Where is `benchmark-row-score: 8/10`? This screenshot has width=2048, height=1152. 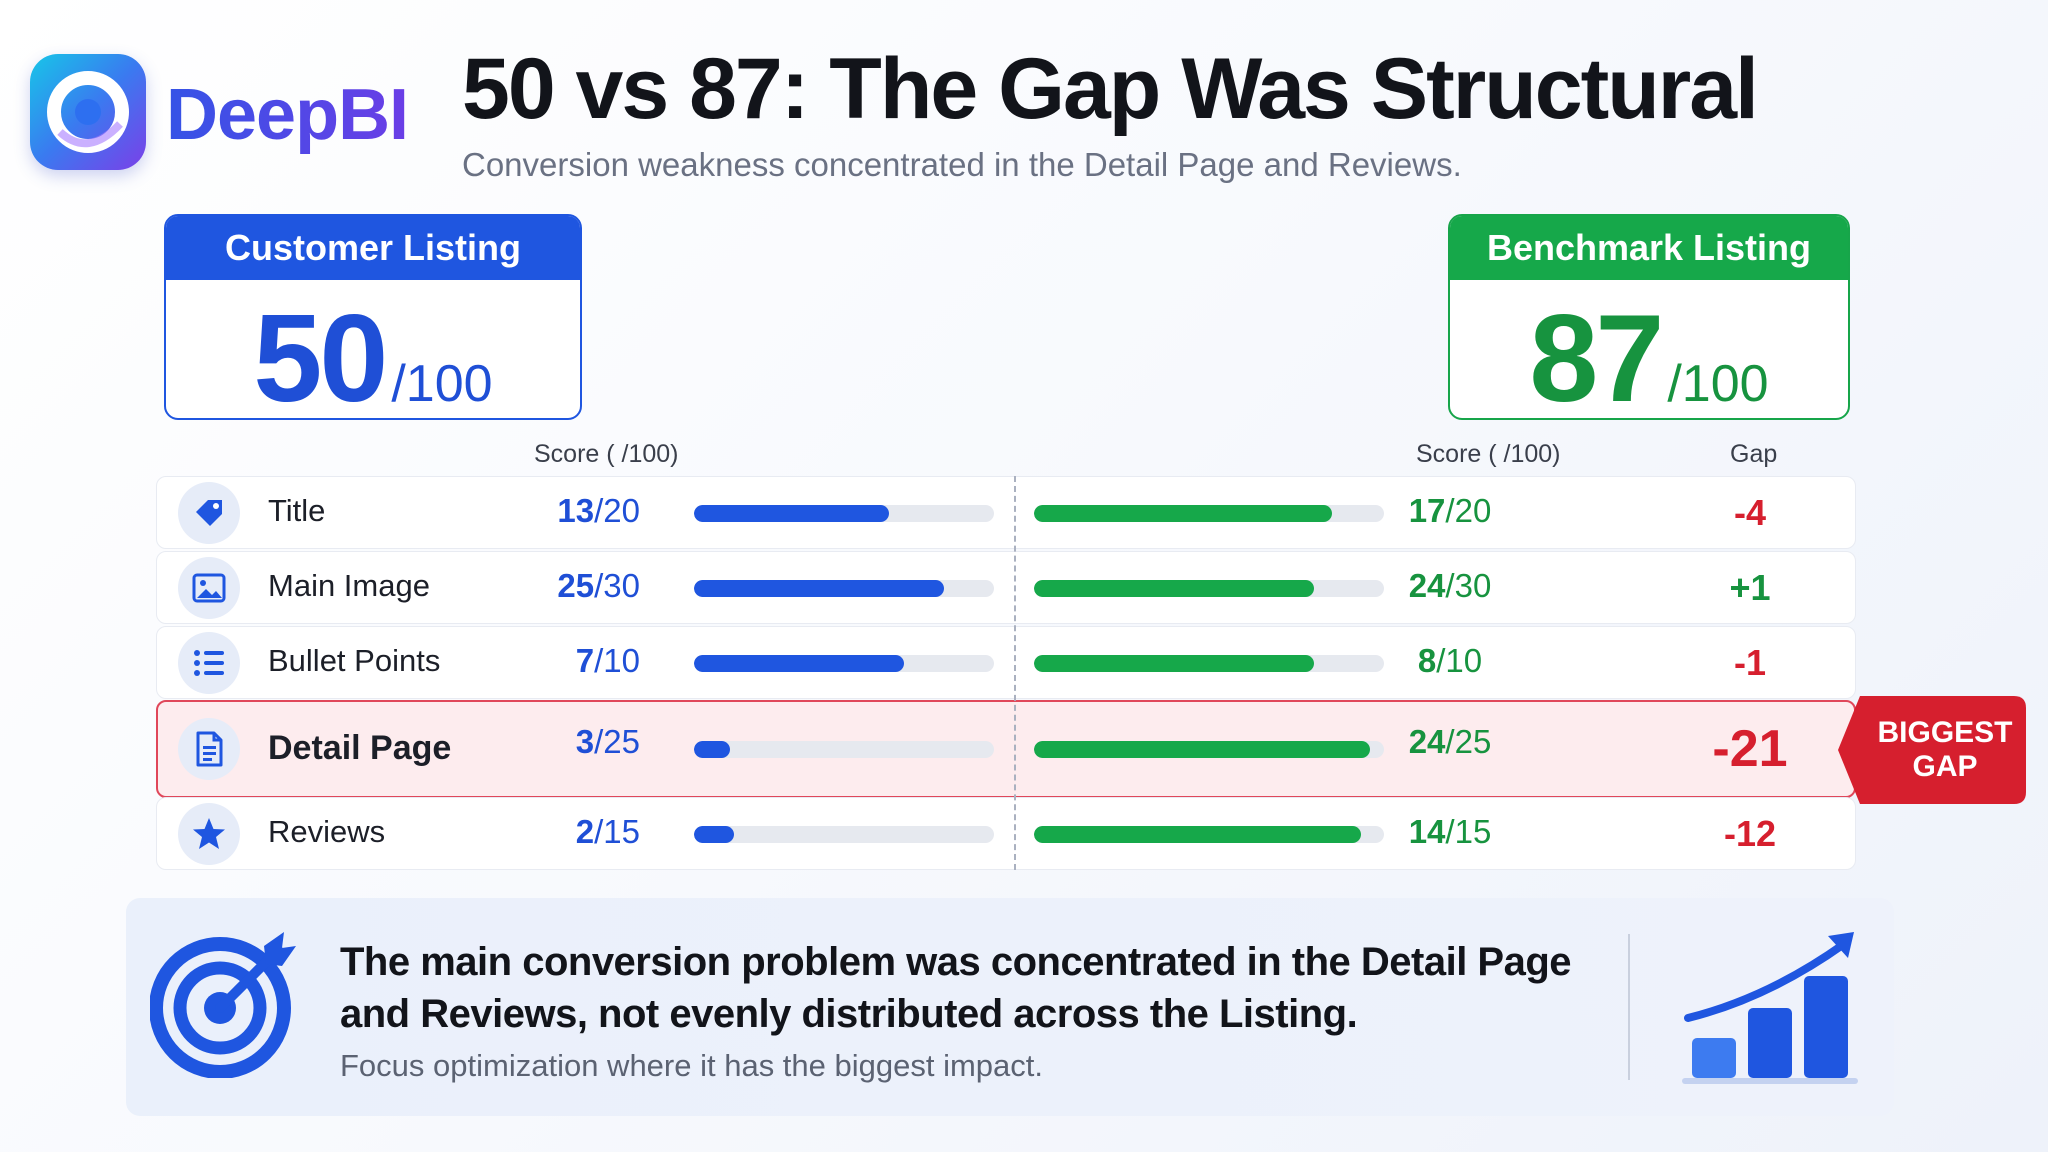
benchmark-row-score: 8/10 is located at coordinates (1450, 661).